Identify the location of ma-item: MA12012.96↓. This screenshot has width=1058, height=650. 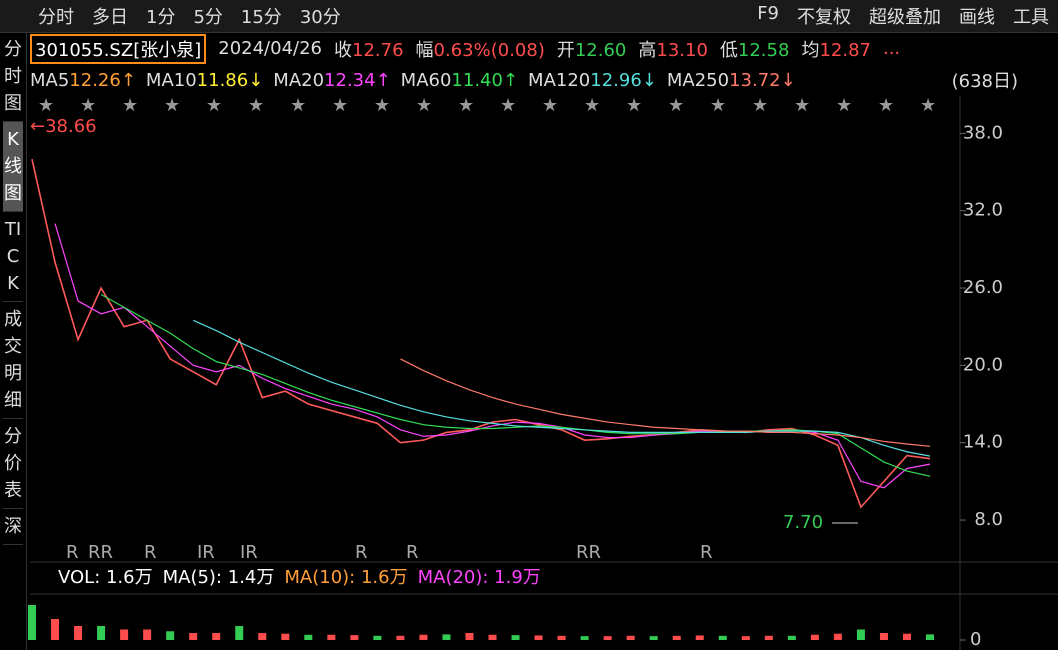
(592, 80).